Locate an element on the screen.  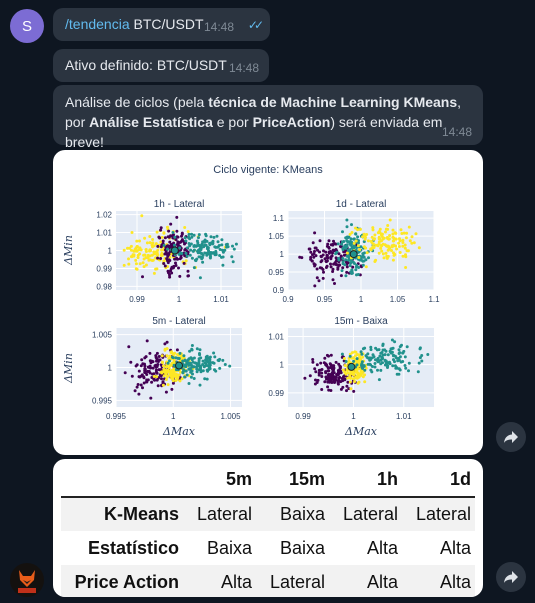
avatar-initial: S is located at coordinates (26, 26).